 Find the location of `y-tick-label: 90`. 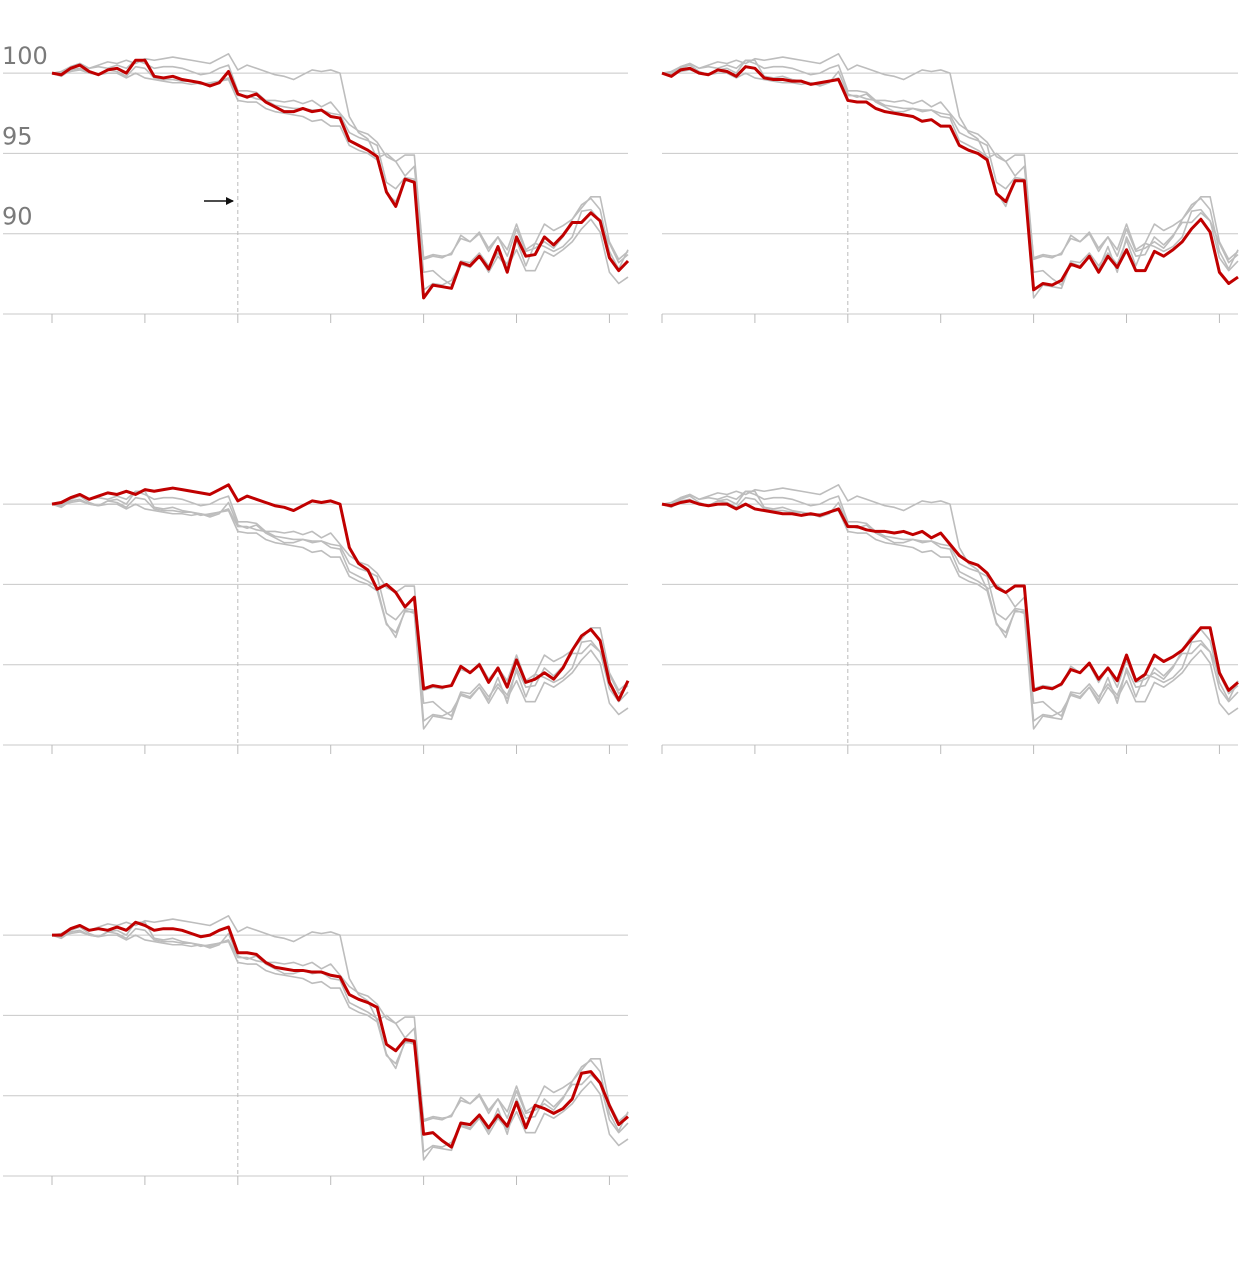

y-tick-label: 90 is located at coordinates (17, 217).